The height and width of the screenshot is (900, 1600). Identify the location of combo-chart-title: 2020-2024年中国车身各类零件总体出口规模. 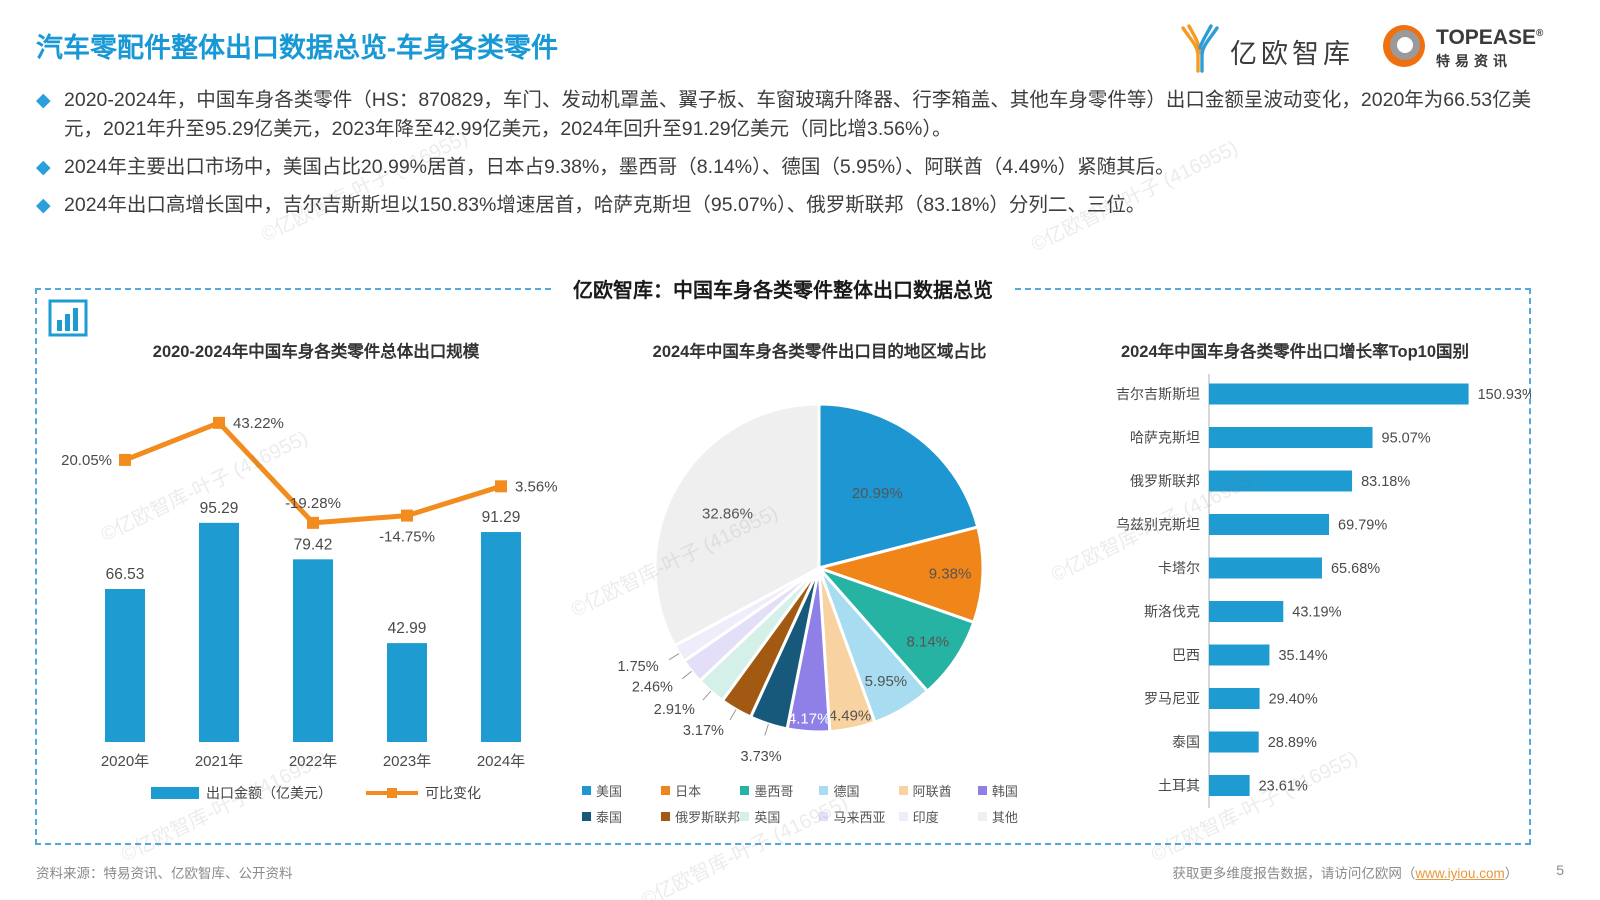
(316, 352).